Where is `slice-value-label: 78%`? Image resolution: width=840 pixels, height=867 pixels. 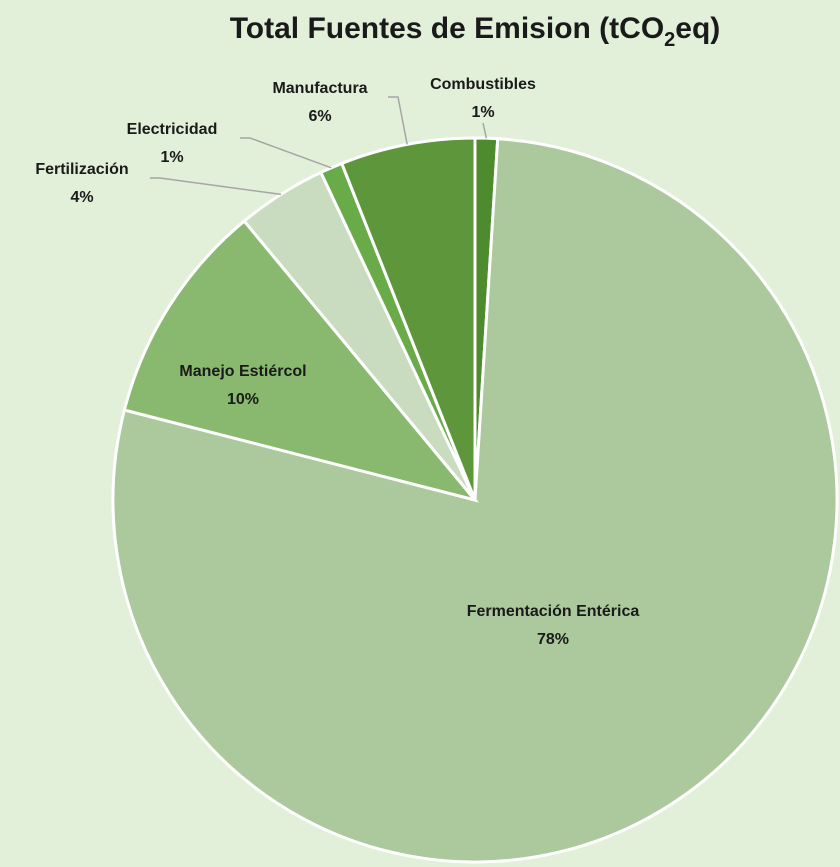
slice-value-label: 78% is located at coordinates (553, 639).